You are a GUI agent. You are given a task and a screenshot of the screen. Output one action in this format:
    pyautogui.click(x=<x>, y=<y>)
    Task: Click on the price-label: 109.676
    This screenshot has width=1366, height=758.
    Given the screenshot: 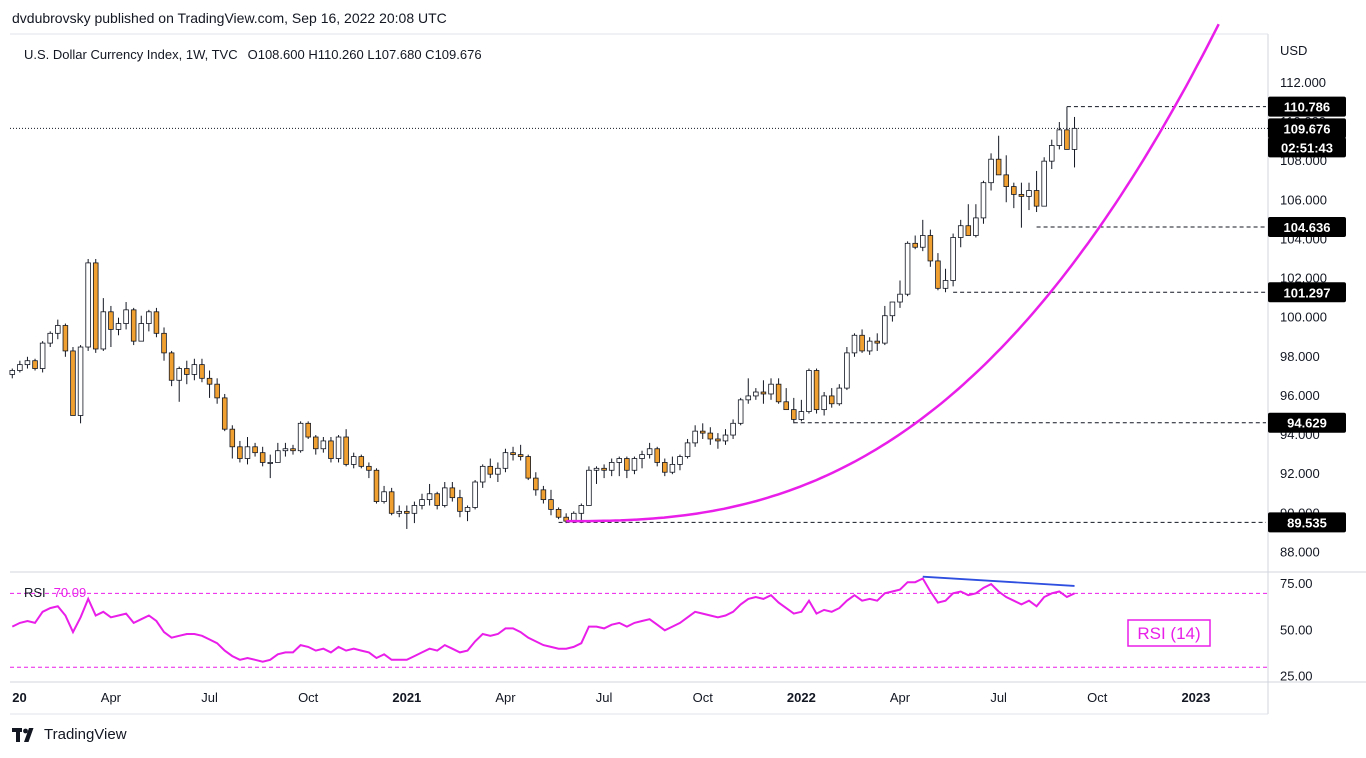 What is the action you would take?
    pyautogui.click(x=1307, y=128)
    